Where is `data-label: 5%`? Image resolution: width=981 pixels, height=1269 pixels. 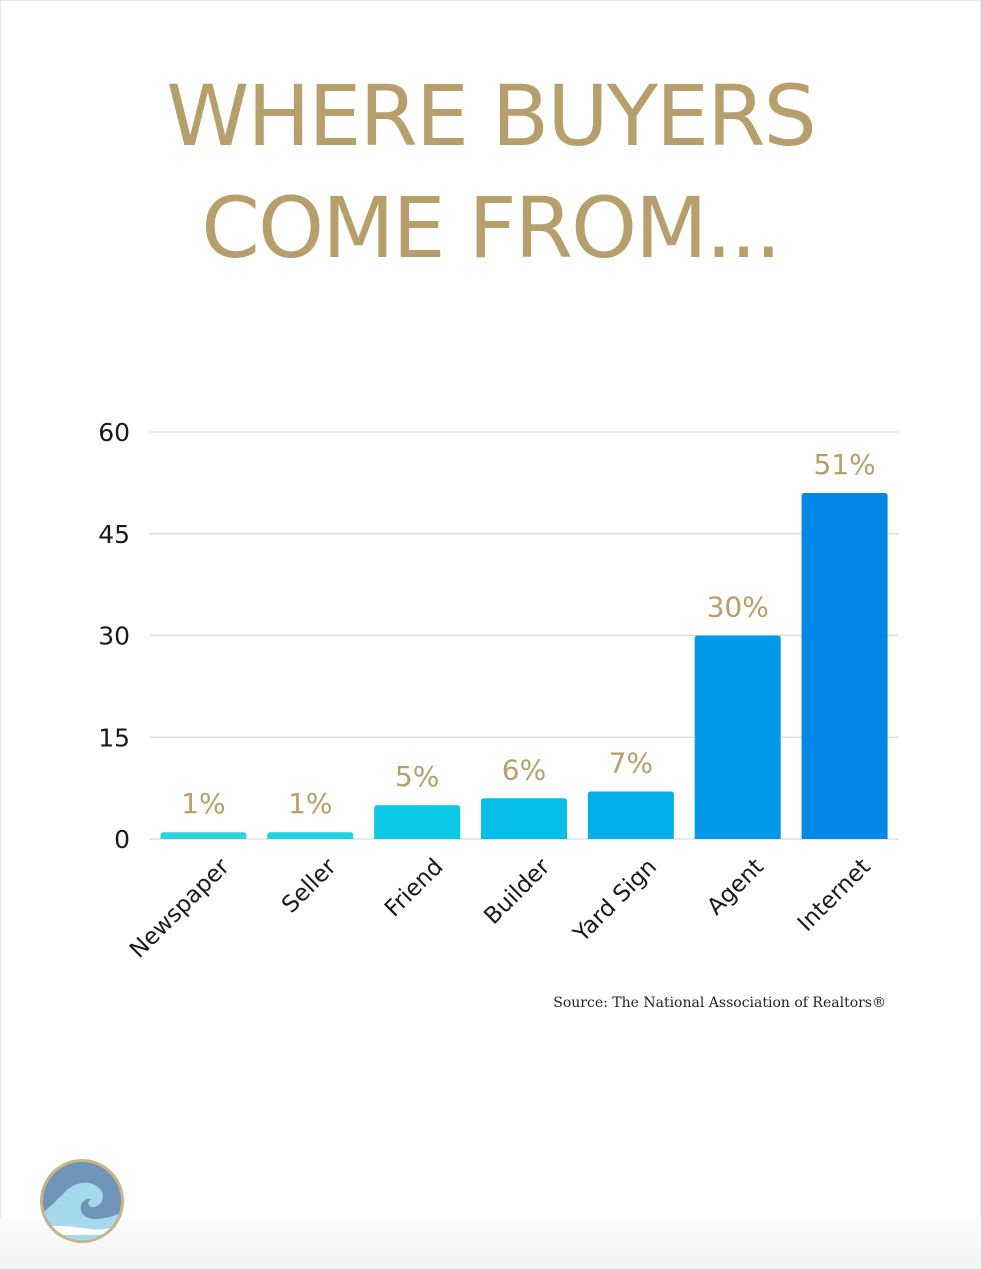 data-label: 5% is located at coordinates (417, 776).